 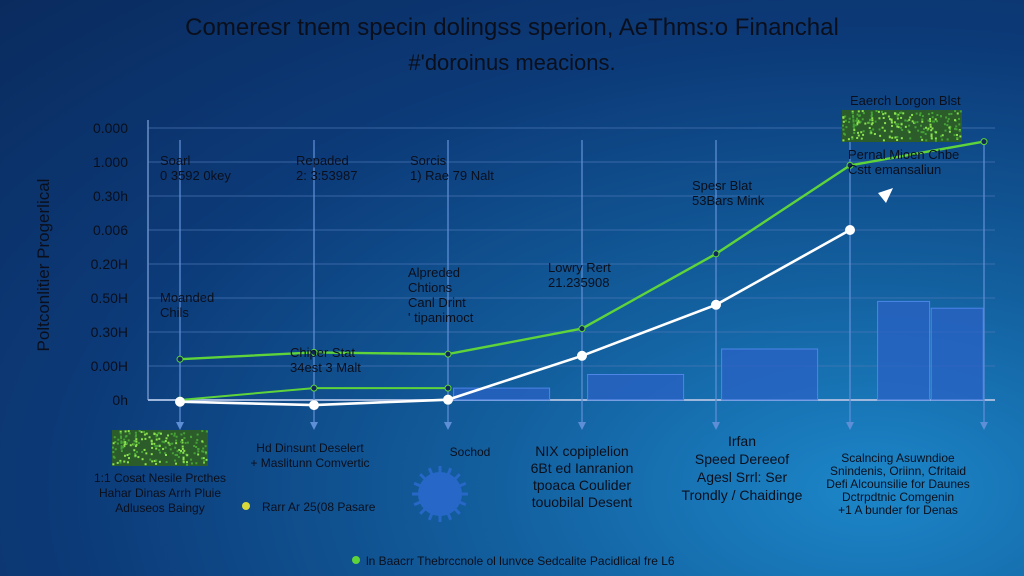 What do you see at coordinates (579, 267) in the screenshot?
I see `annotation-text: Lowry Rert` at bounding box center [579, 267].